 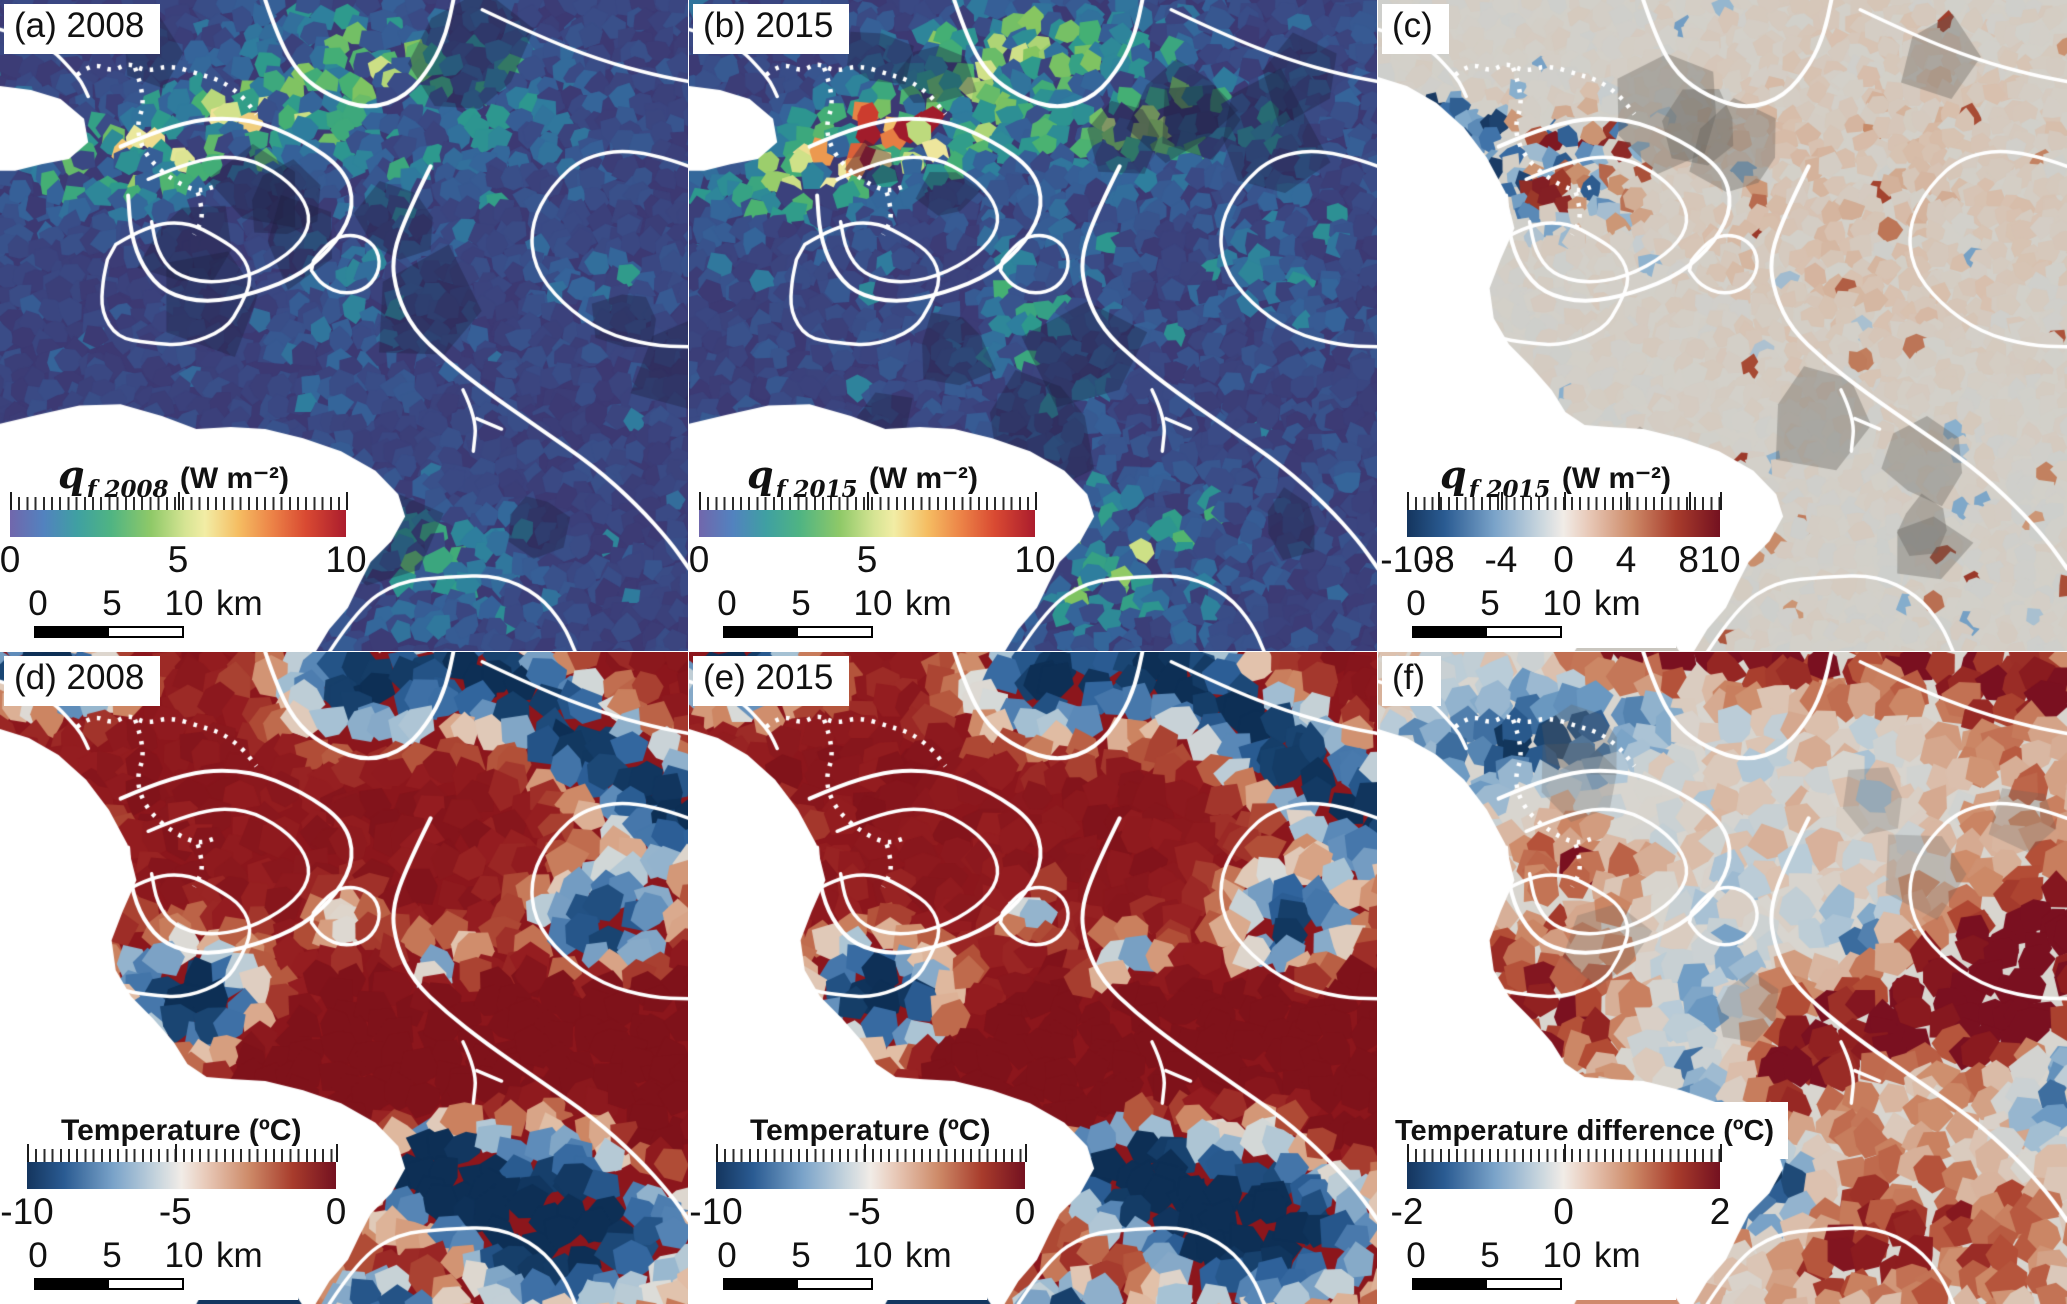 What do you see at coordinates (771, 29) in the screenshot?
I see `panel-label: (b) 2015` at bounding box center [771, 29].